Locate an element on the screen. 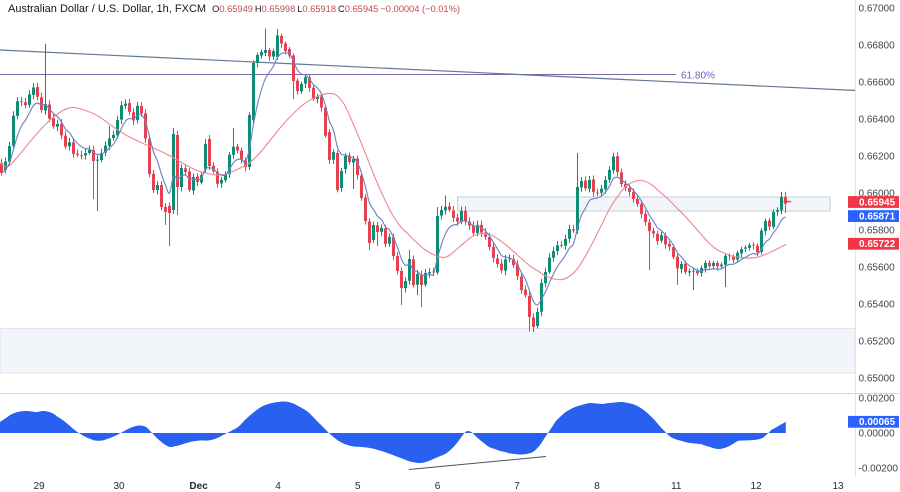  svg-text: 0.66800 is located at coordinates (877, 46).